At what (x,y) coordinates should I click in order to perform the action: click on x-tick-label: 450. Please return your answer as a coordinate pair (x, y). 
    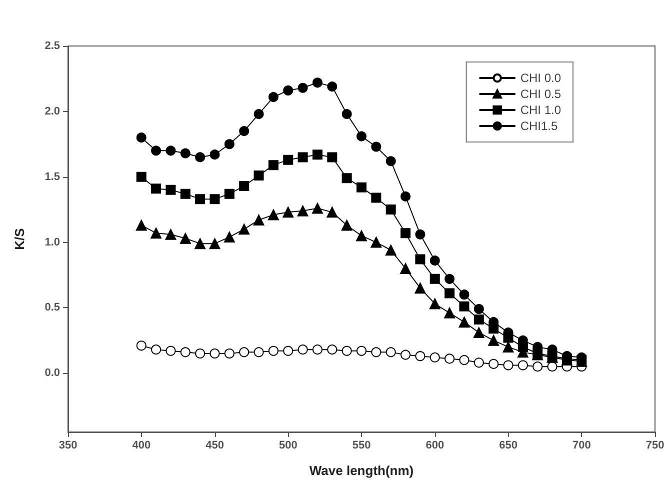
    Looking at the image, I should click on (215, 446).